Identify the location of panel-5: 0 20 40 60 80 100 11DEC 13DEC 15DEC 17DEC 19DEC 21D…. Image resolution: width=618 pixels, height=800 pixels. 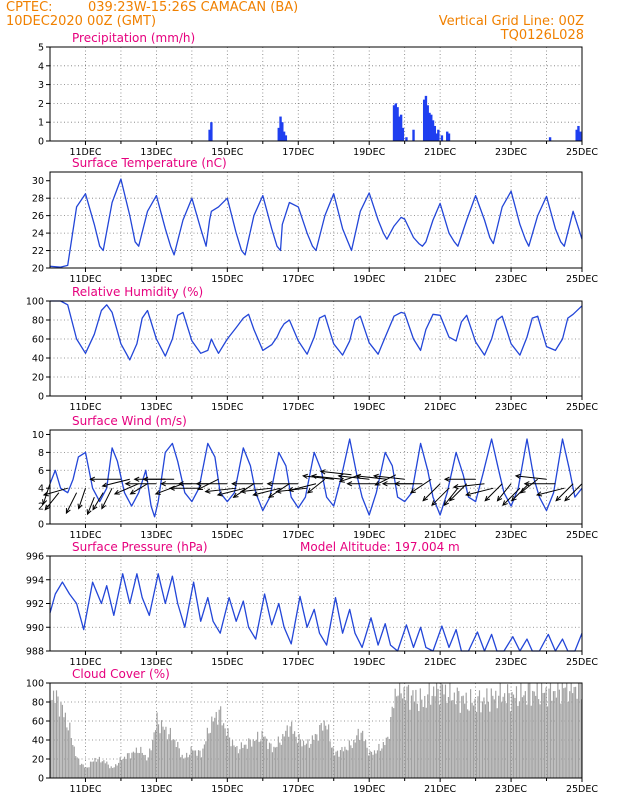
(312, 731).